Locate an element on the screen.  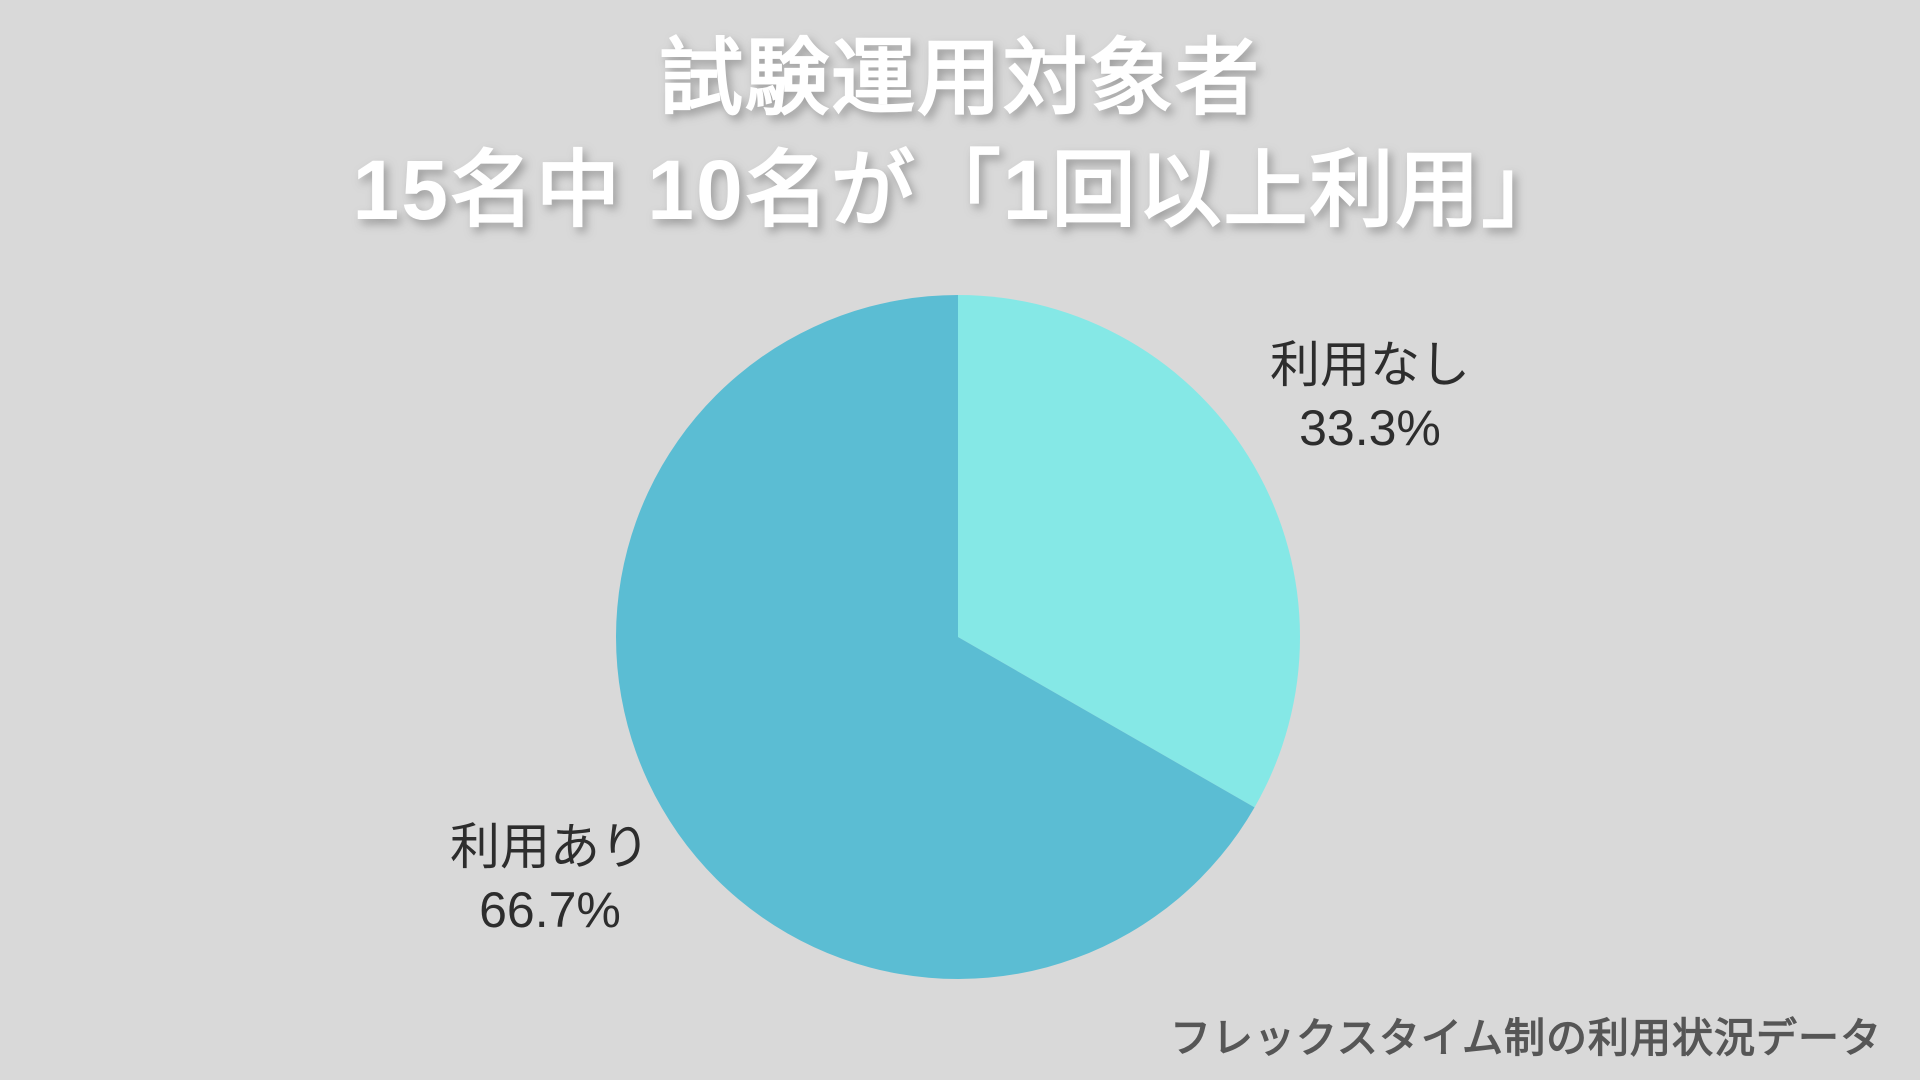
slice-label-use: 利用あり 66.7% is located at coordinates (550, 879).